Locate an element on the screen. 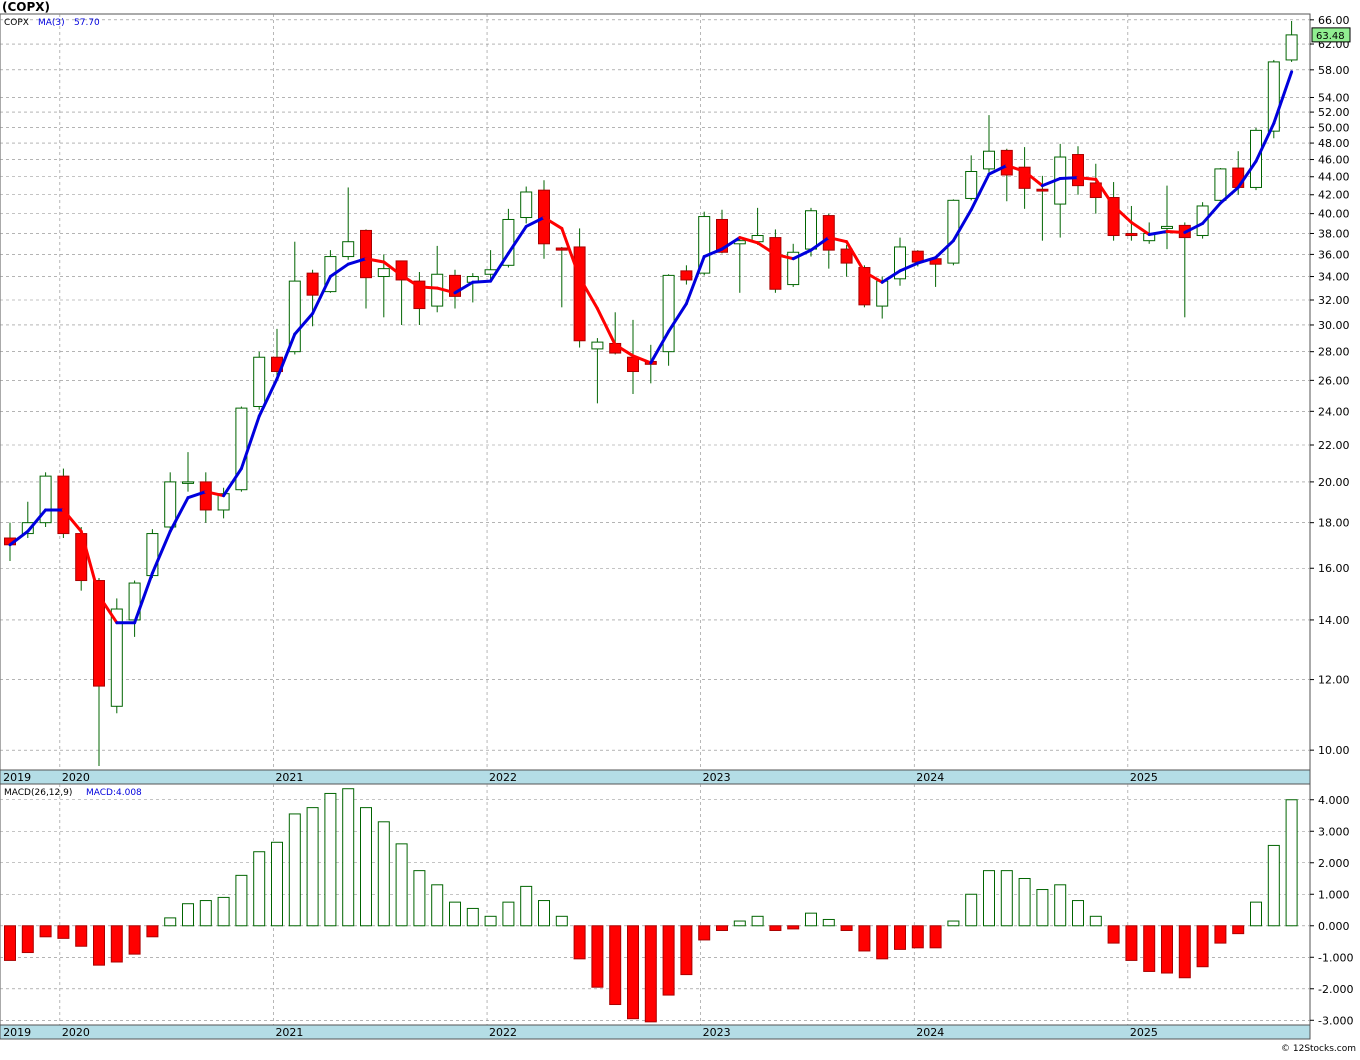 This screenshot has width=1360, height=1060. price-tick-label: 14.00 is located at coordinates (1334, 620).